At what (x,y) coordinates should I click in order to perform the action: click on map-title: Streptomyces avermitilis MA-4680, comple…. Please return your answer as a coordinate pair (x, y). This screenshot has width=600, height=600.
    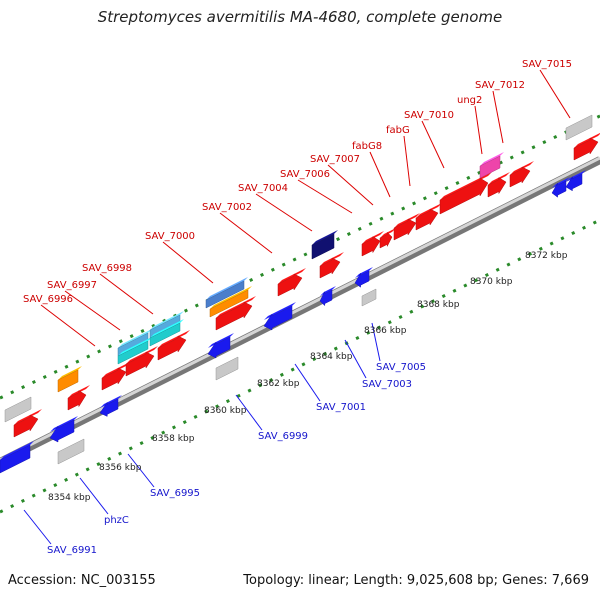
    Looking at the image, I should click on (300, 17).